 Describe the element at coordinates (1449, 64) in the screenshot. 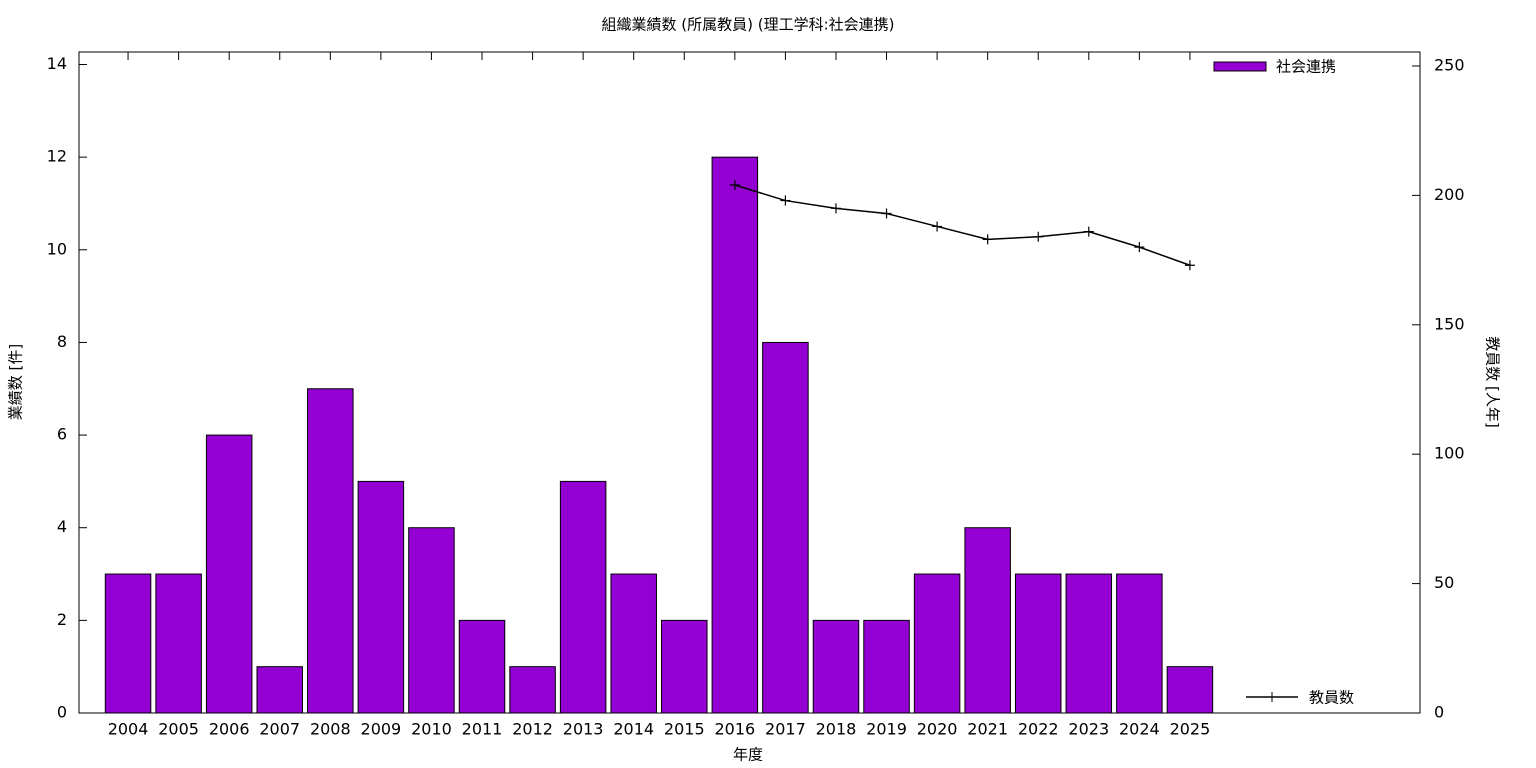

I see `y2-tick-label: 250` at that location.